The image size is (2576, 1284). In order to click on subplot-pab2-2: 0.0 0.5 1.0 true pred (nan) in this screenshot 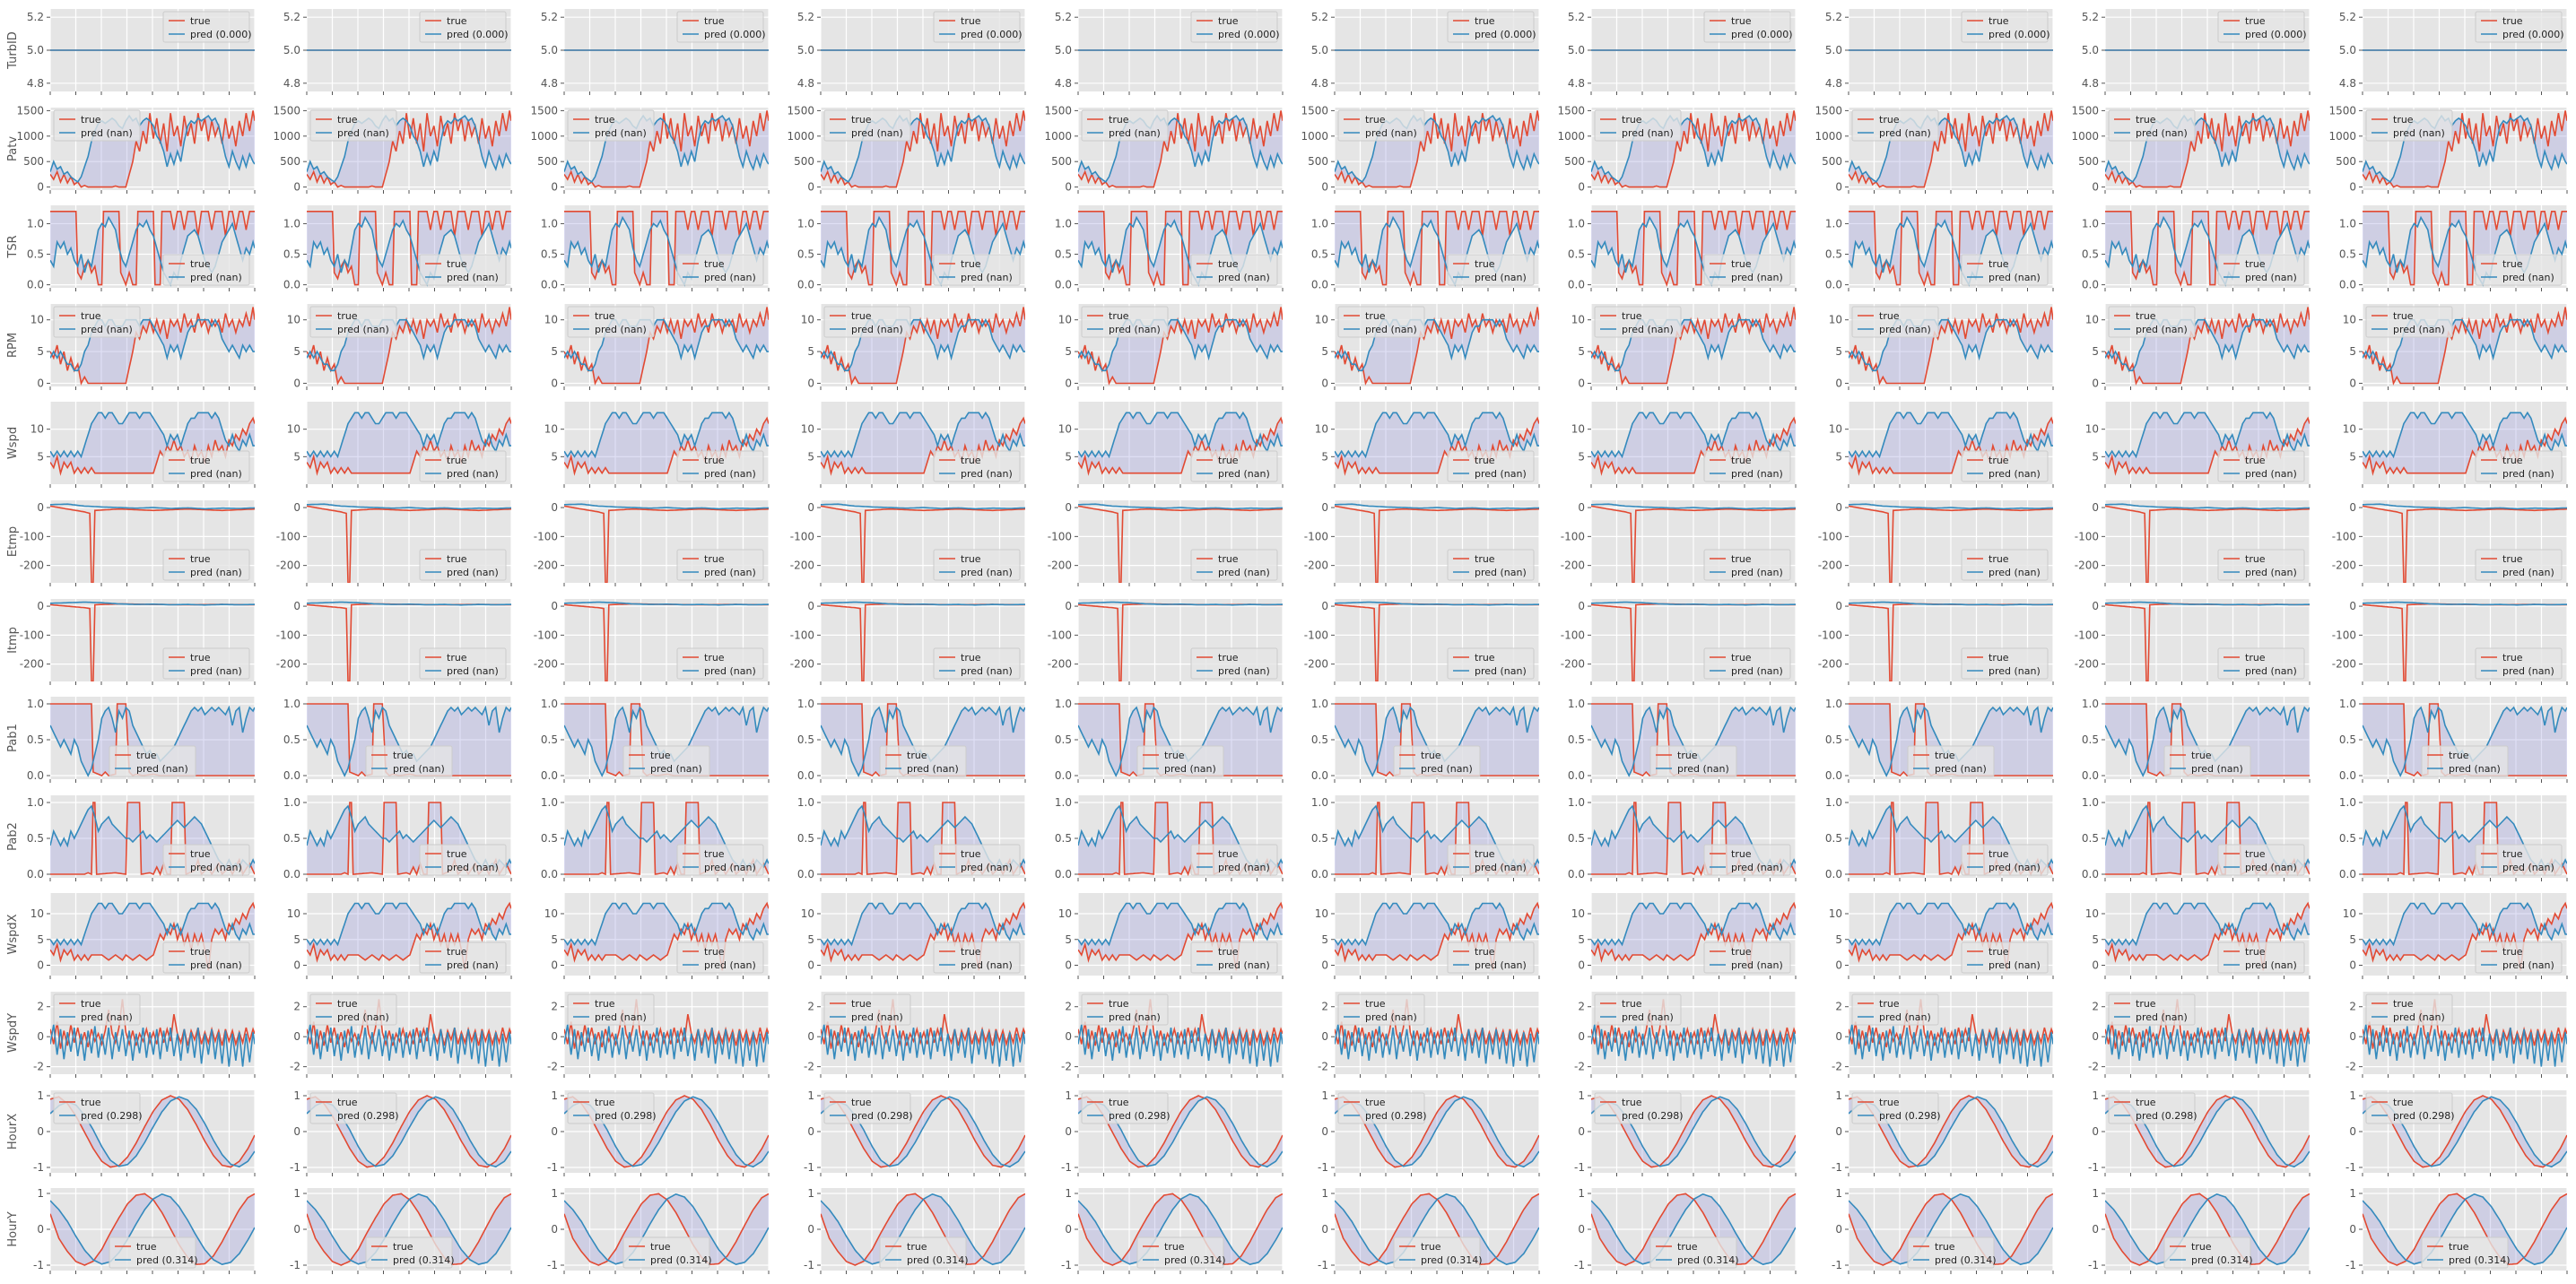, I will do `click(397, 837)`.